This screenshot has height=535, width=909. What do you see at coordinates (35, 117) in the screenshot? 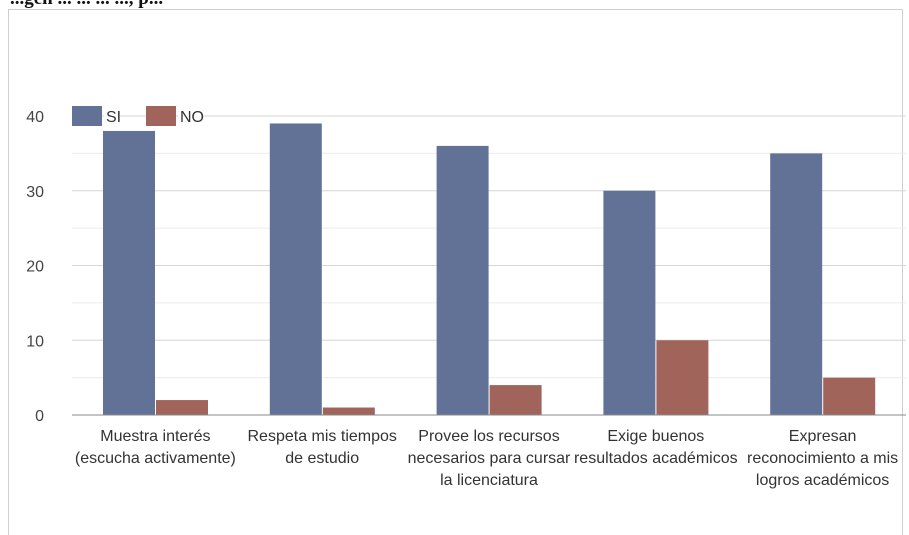
I see `y-tick-label: 40` at bounding box center [35, 117].